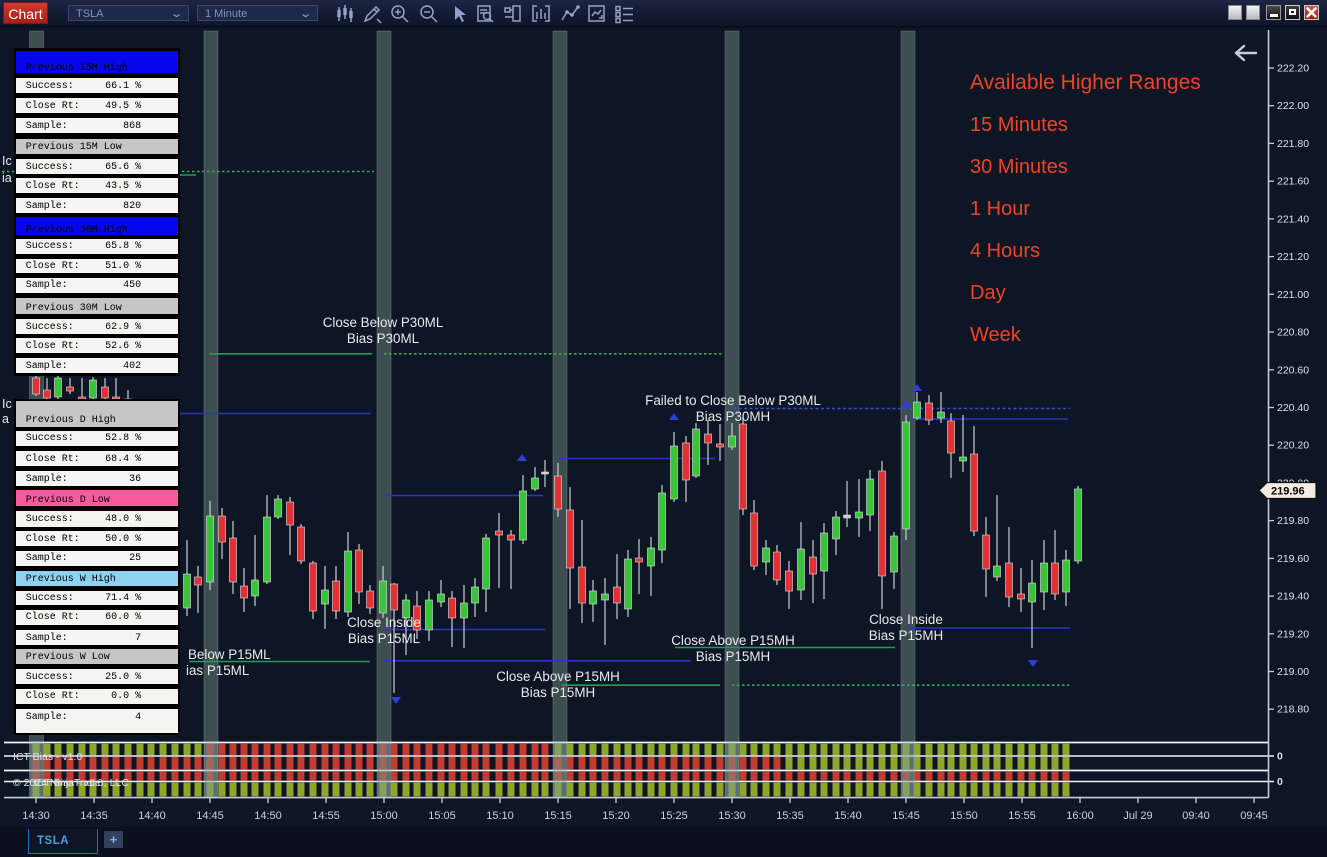  I want to click on svg-text: 219.60, so click(1293, 559).